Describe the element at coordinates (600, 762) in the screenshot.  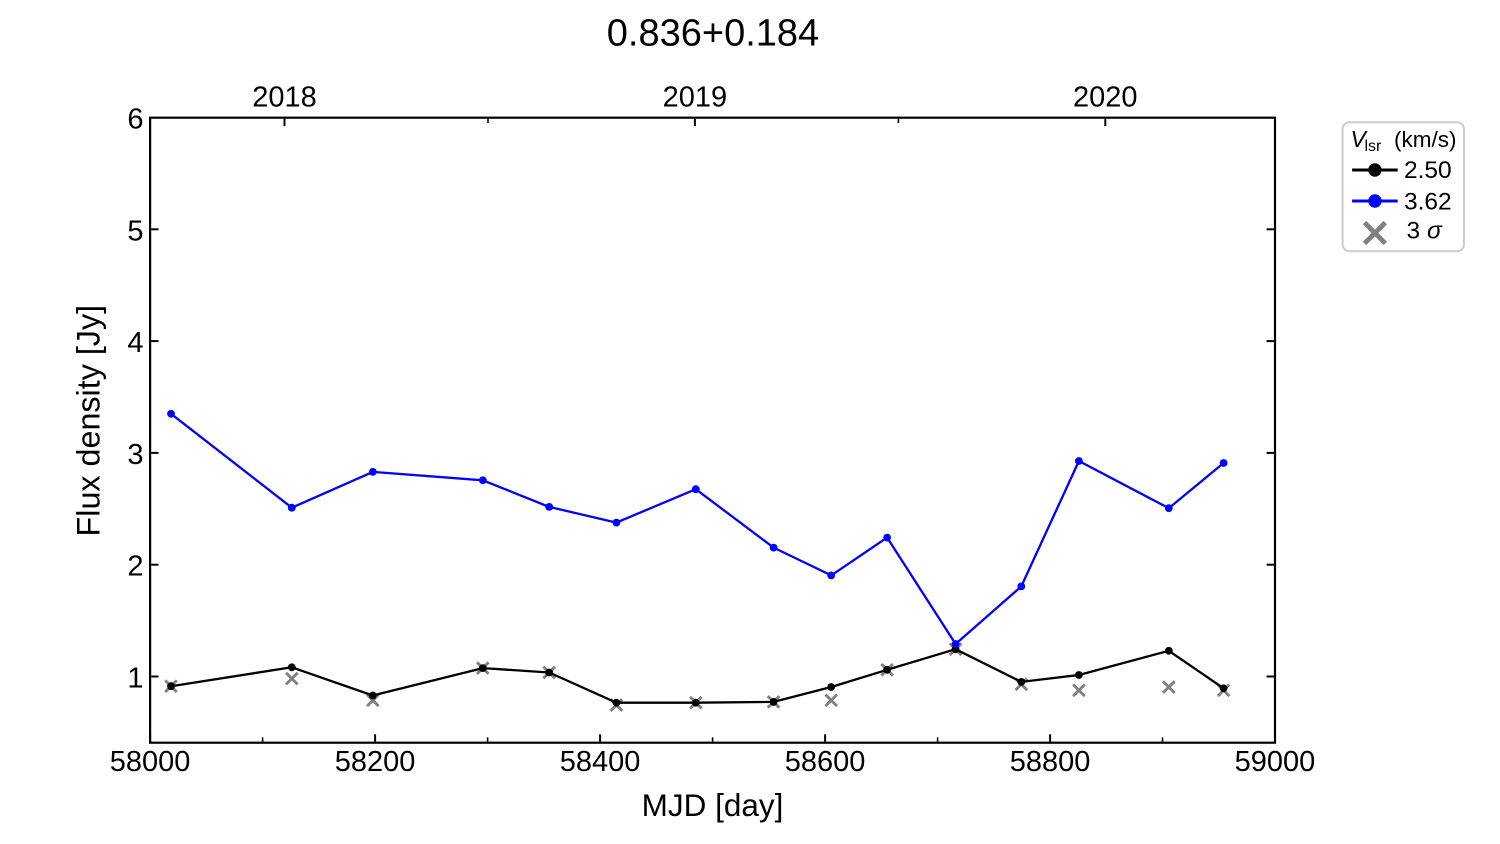
I see `svg-text: 58400` at that location.